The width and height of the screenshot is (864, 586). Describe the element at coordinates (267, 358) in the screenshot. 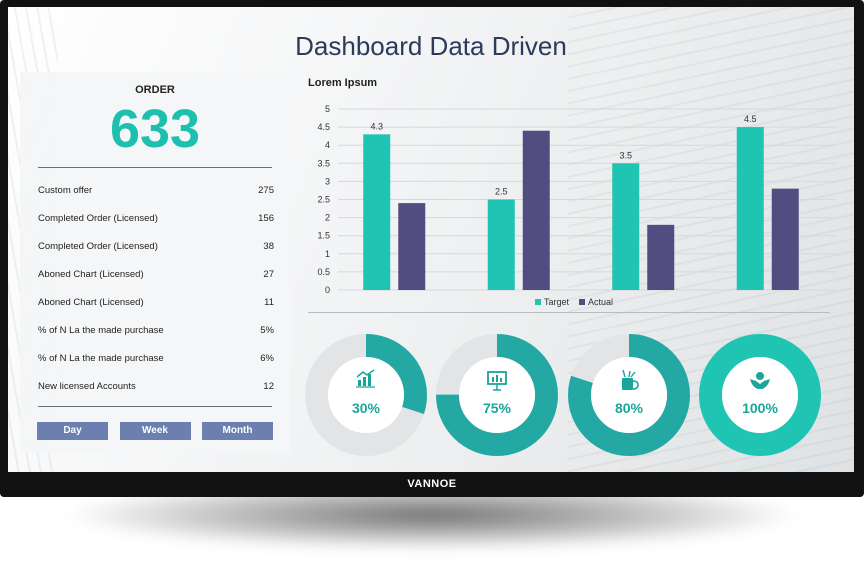

I see `stat-value: 6%` at that location.